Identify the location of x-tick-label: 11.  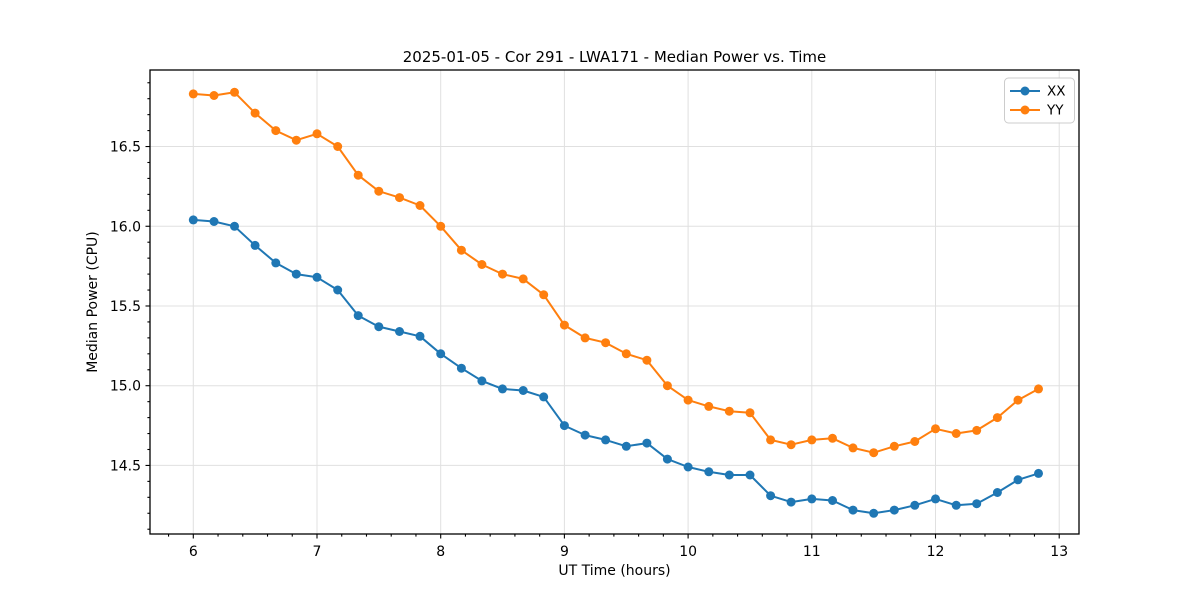
(812, 552).